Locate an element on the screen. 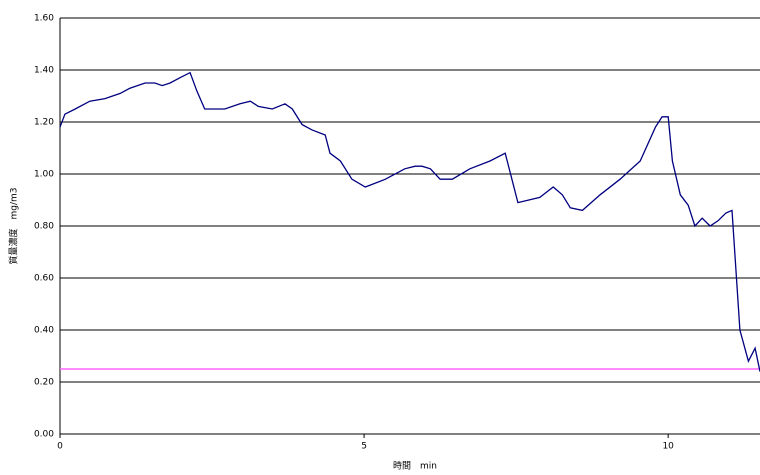 The image size is (760, 475). y-tick-label: 0.60 is located at coordinates (44, 279).